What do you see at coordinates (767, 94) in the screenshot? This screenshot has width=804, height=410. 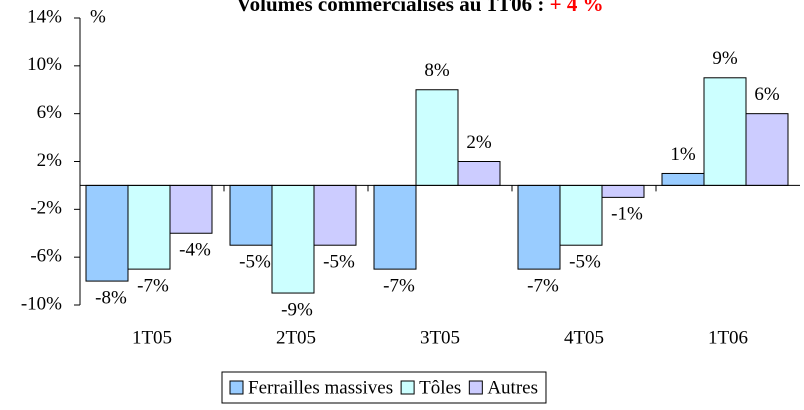 I see `value-label: 6%` at bounding box center [767, 94].